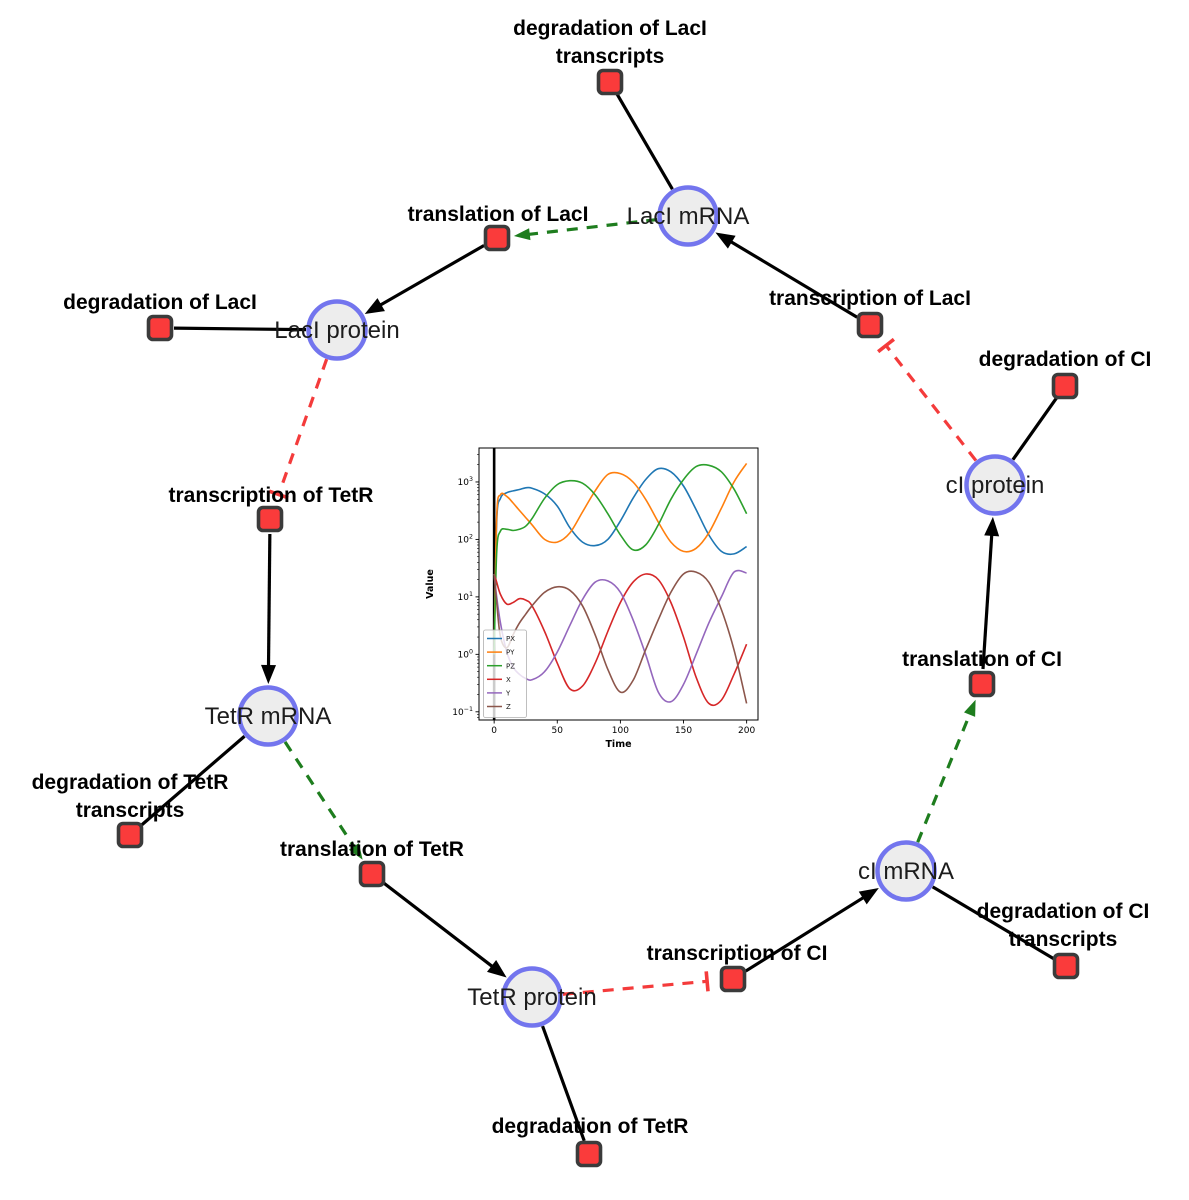  What do you see at coordinates (160, 328) in the screenshot?
I see `reaction-node-degradation-of-laci` at bounding box center [160, 328].